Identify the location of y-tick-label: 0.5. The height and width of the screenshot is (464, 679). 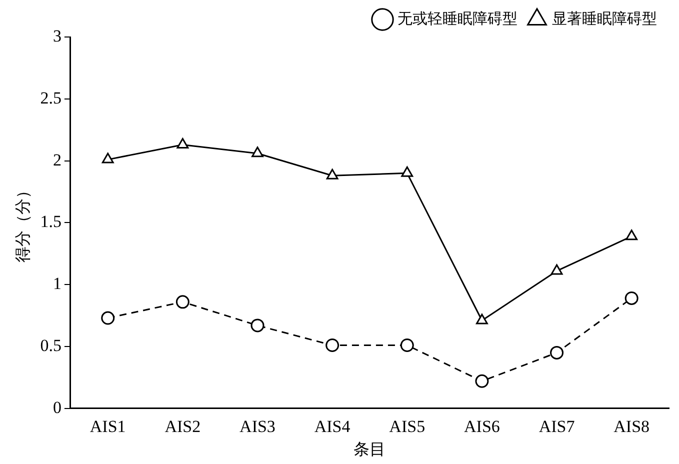
(51, 345).